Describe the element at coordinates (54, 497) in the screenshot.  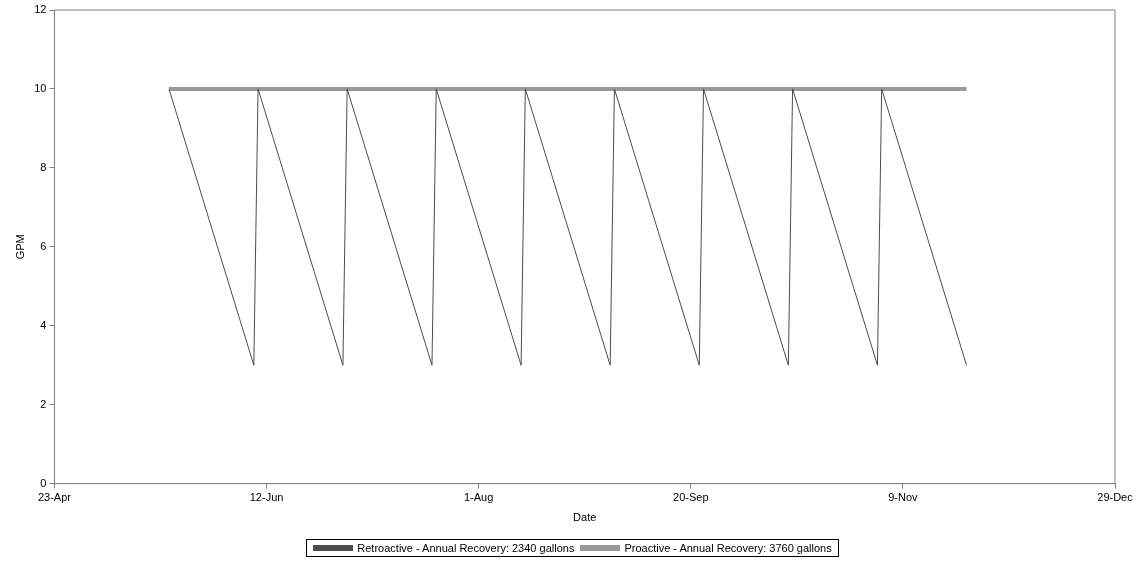
I see `x-tick-label: 23-Apr` at that location.